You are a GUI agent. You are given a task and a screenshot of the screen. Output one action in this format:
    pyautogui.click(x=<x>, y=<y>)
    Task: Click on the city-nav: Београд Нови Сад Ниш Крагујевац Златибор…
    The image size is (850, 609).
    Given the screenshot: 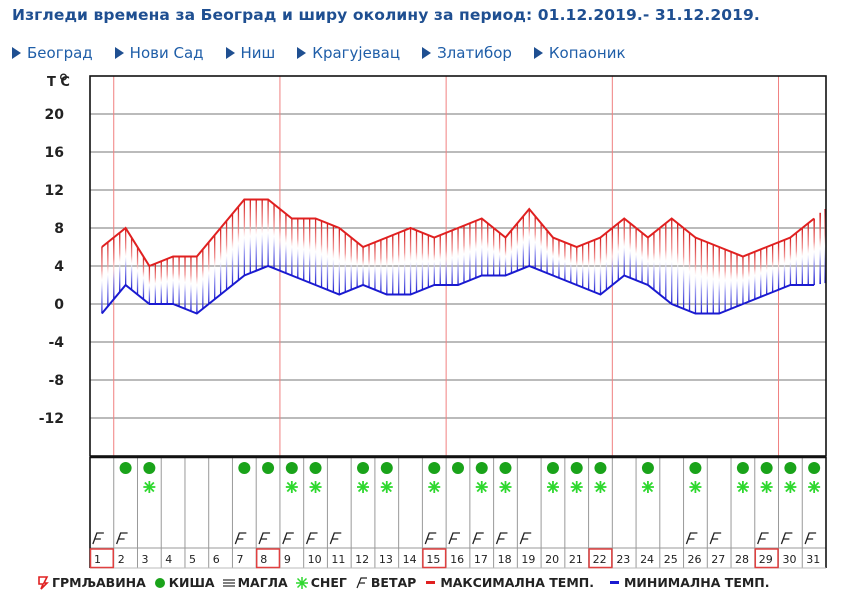 What is the action you would take?
    pyautogui.click(x=330, y=53)
    